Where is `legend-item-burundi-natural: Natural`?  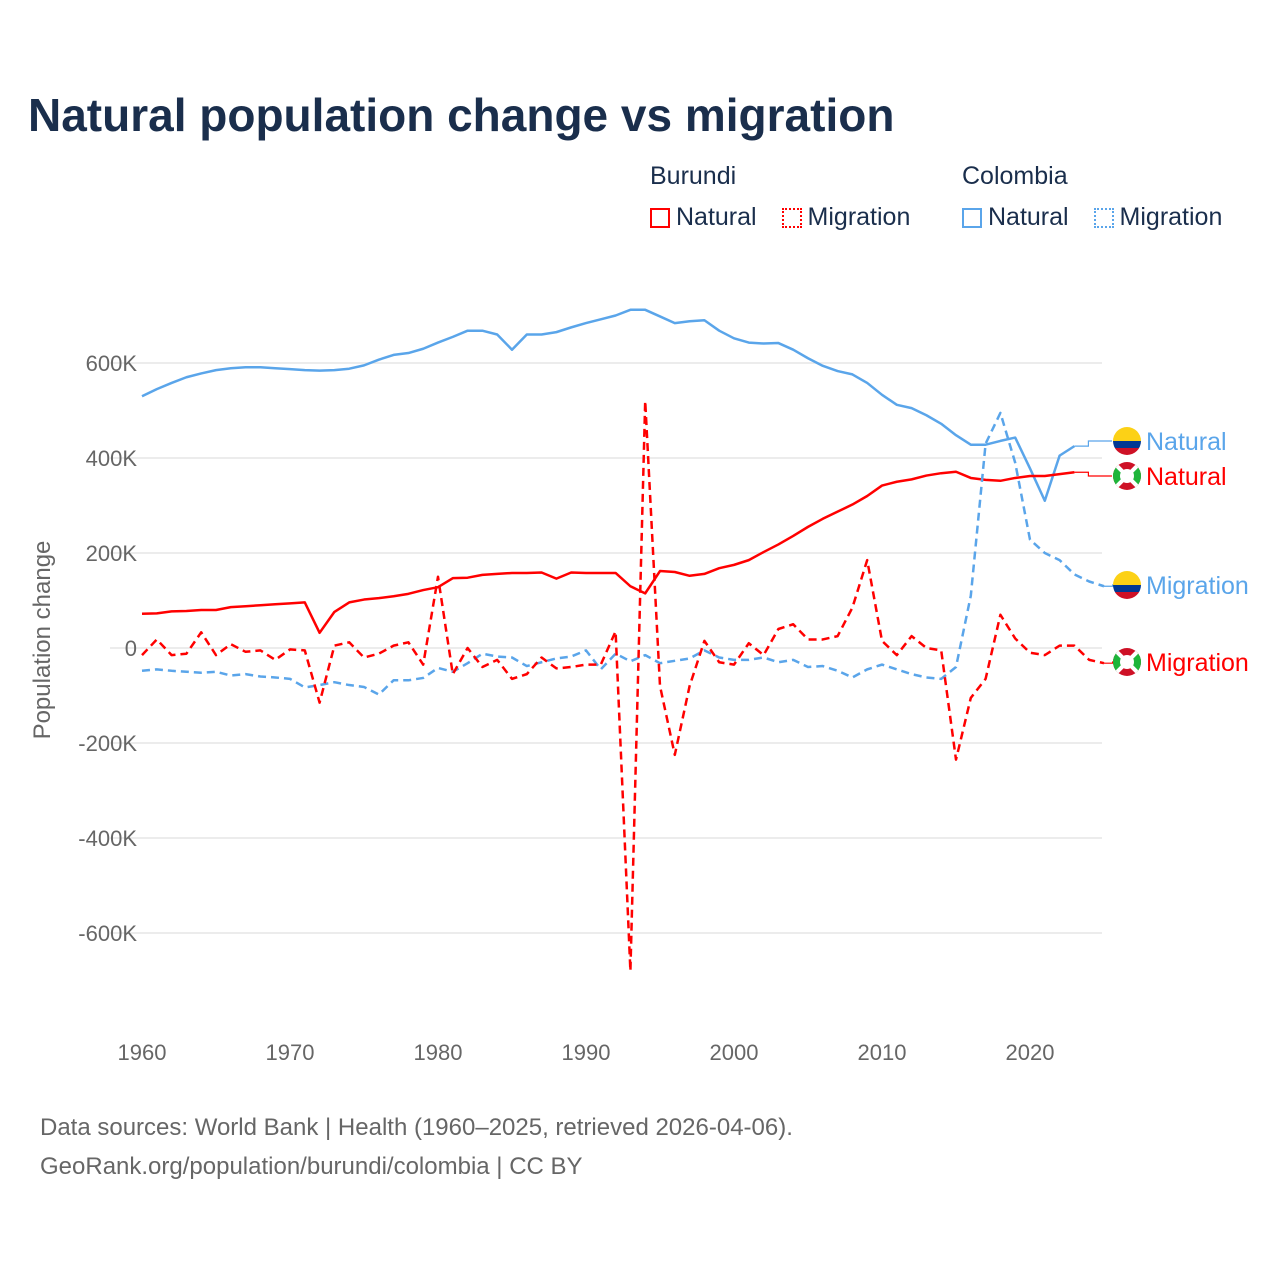 legend-item-burundi-natural: Natural is located at coordinates (703, 217).